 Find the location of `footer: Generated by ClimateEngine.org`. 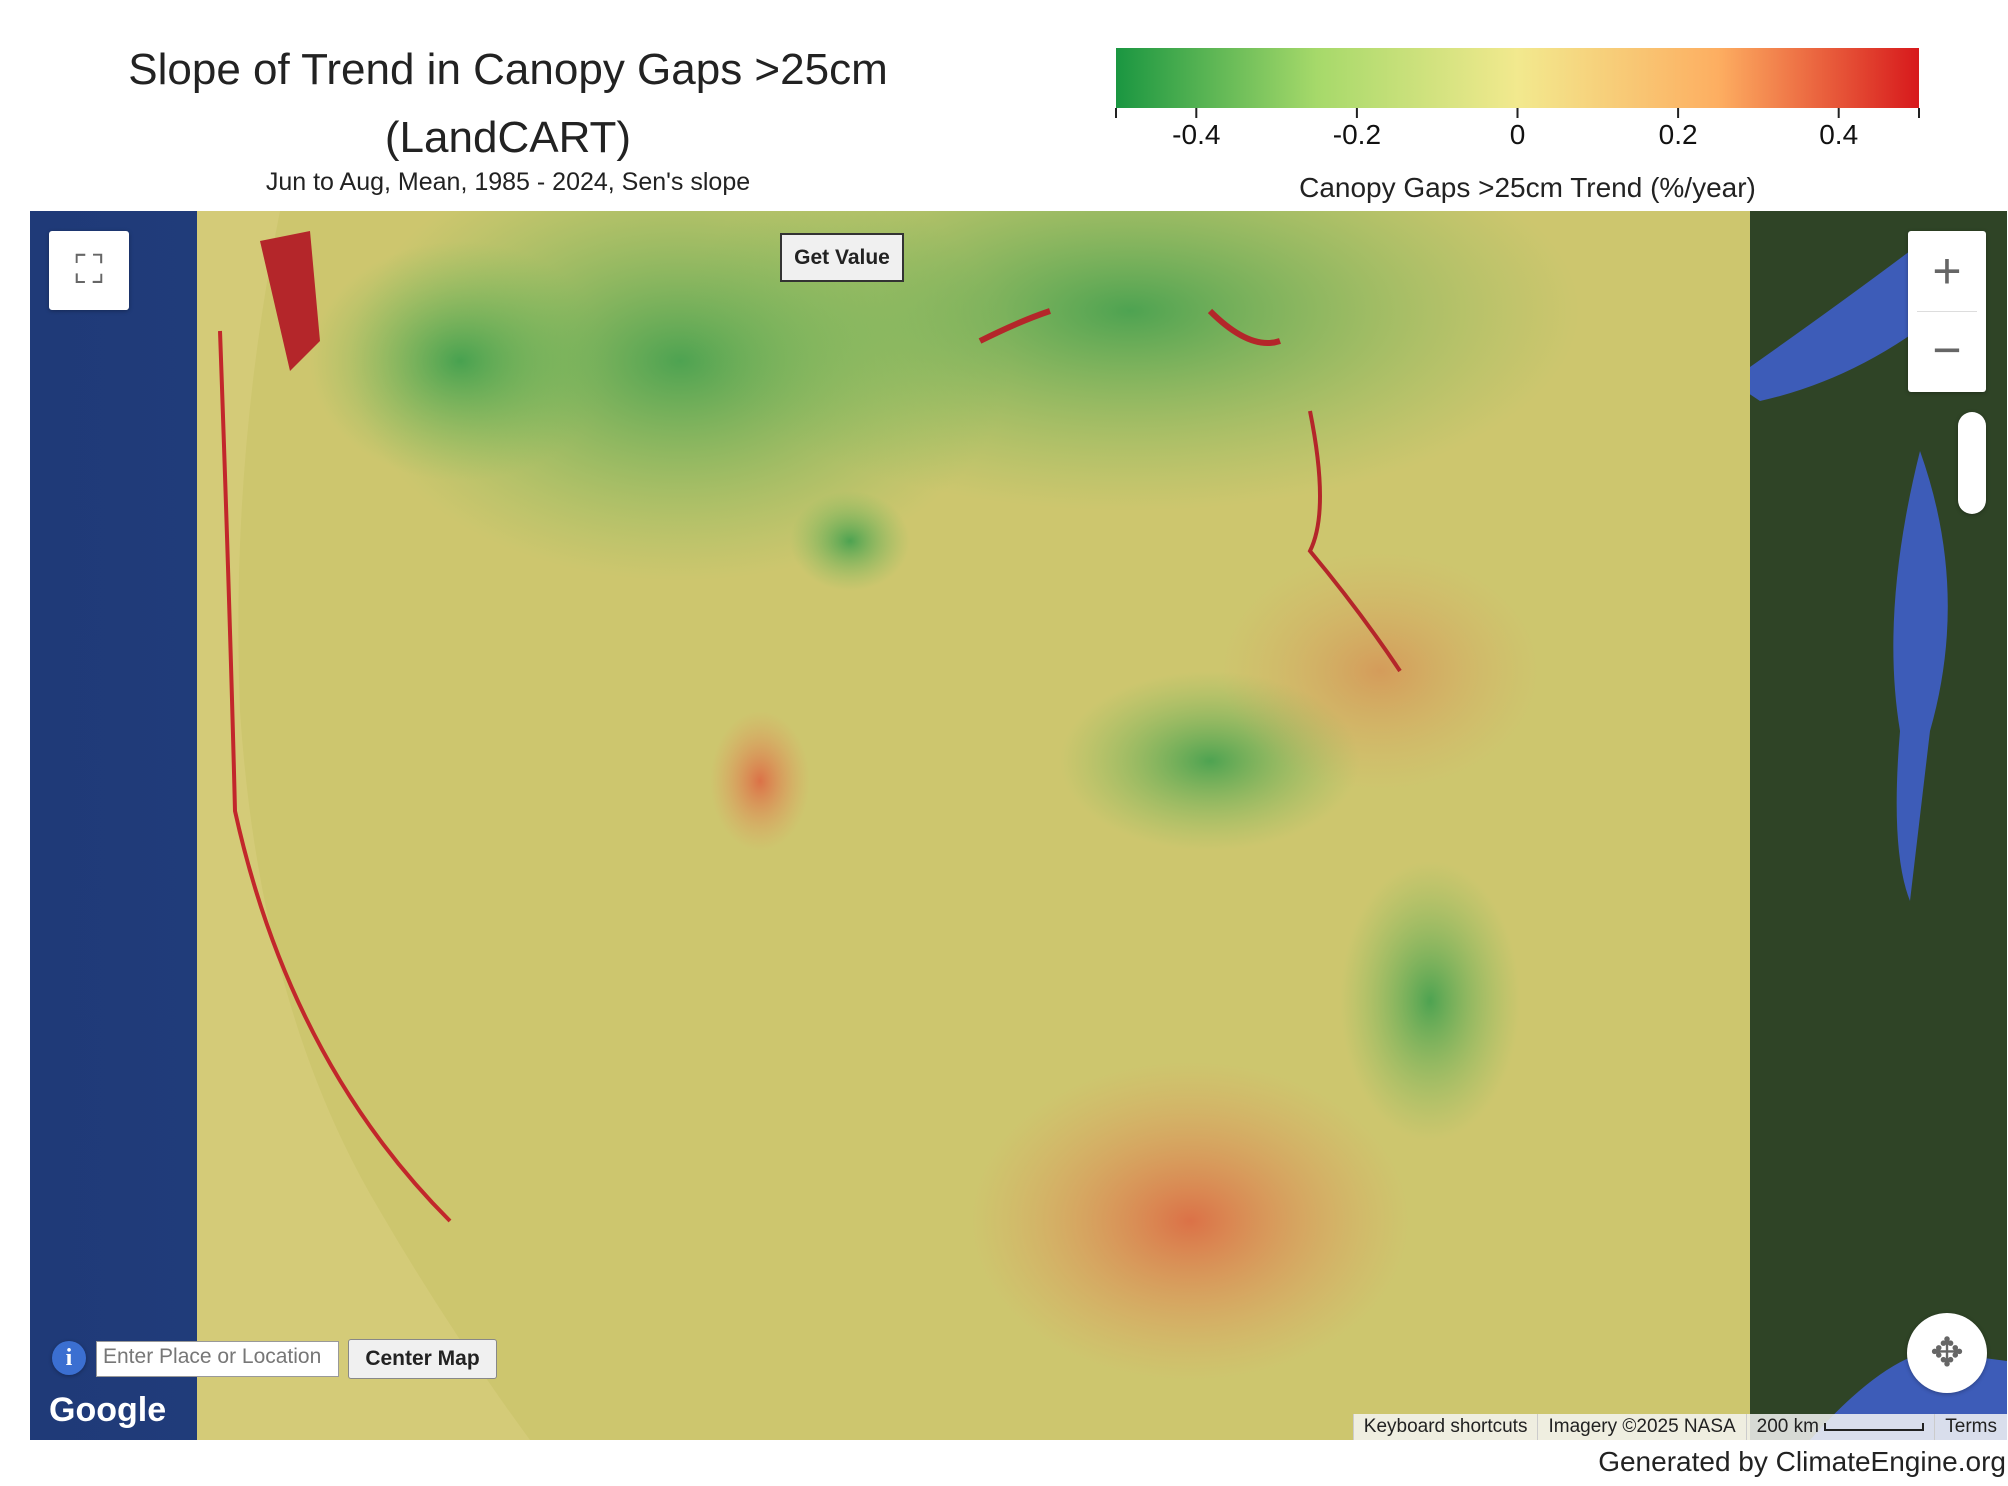

footer: Generated by ClimateEngine.org is located at coordinates (1802, 1461).